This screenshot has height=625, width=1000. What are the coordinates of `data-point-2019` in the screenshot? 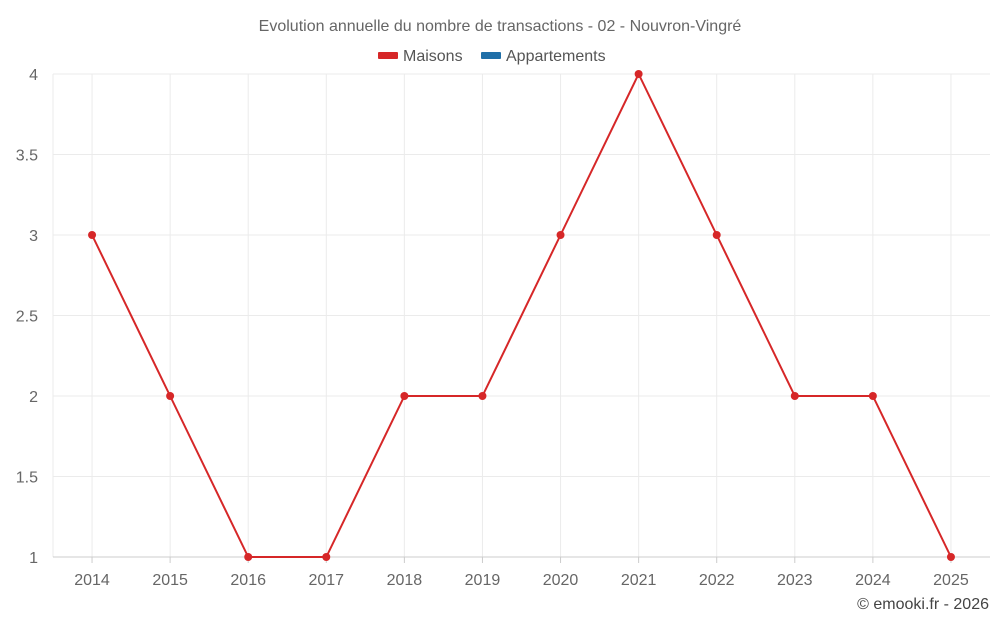 It's located at (482, 396).